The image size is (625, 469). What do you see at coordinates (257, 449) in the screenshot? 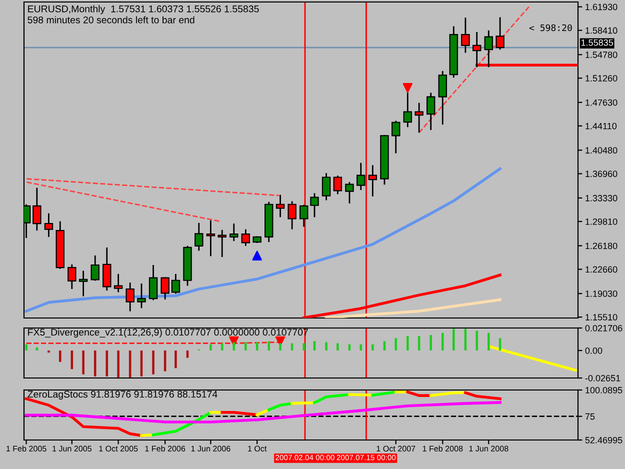
I see `x-tick-label: 1 Oct` at bounding box center [257, 449].